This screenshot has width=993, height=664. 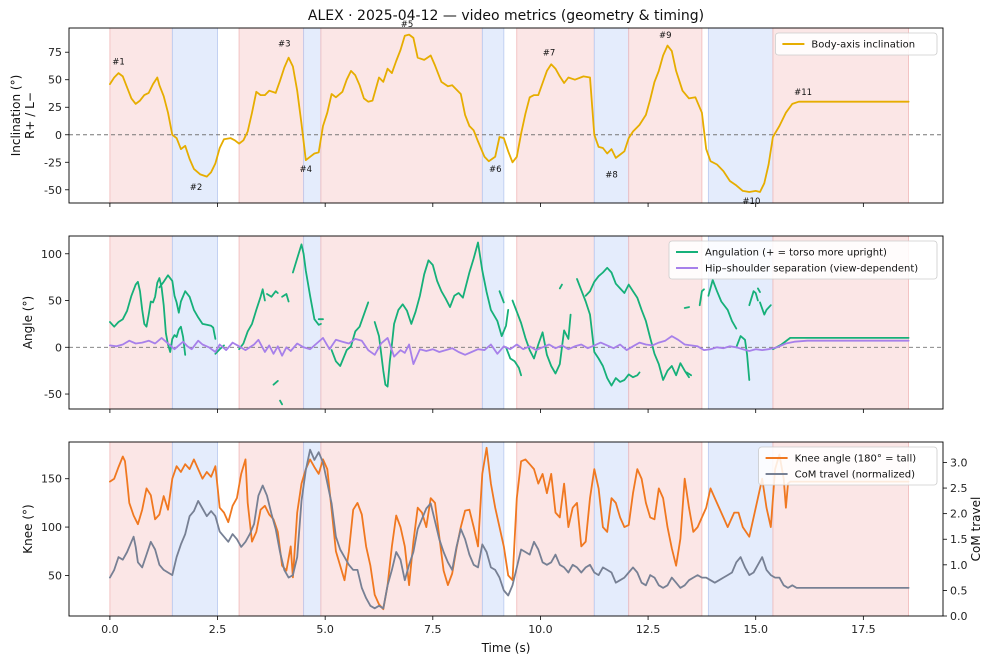 What do you see at coordinates (407, 25) in the screenshot?
I see `event-annotation: #5` at bounding box center [407, 25].